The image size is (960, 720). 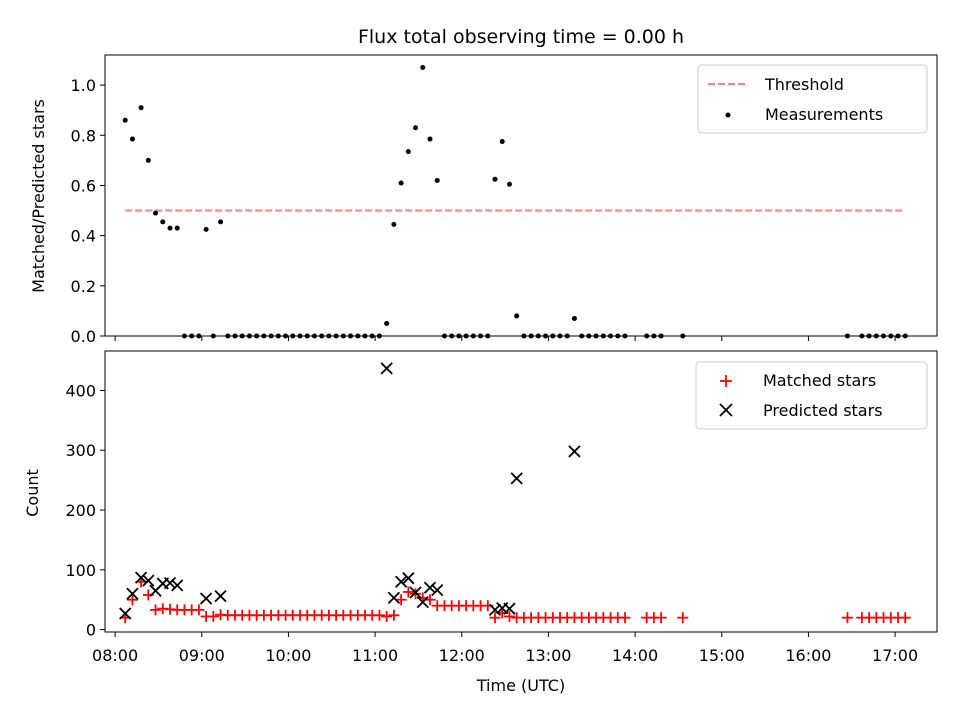 What do you see at coordinates (824, 114) in the screenshot?
I see `legend-measurements-label: Measurements` at bounding box center [824, 114].